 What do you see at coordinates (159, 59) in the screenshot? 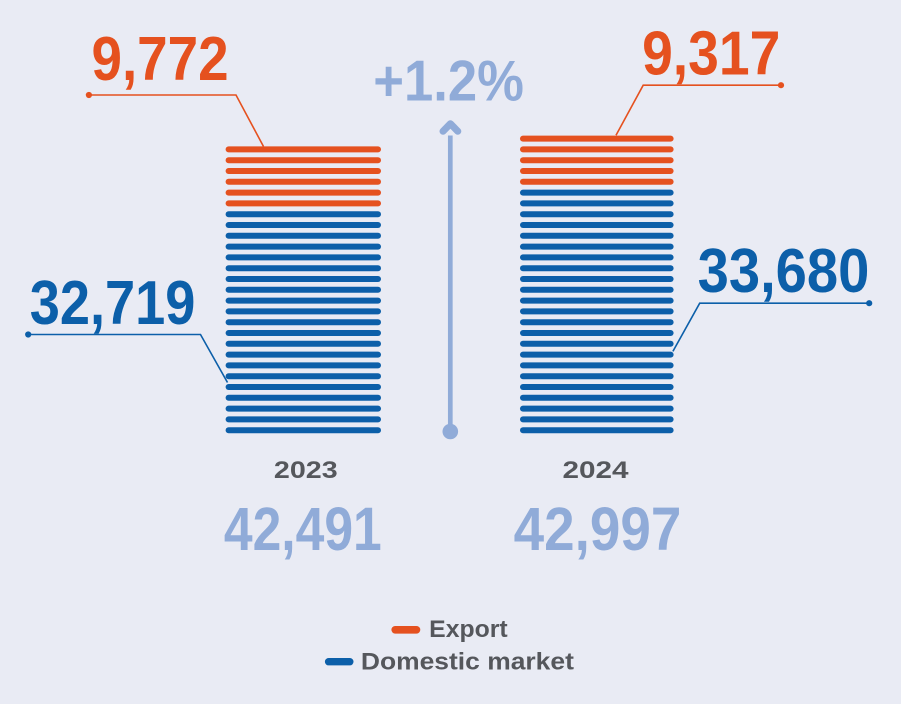
I see `svg-text: 9,772` at bounding box center [159, 59].